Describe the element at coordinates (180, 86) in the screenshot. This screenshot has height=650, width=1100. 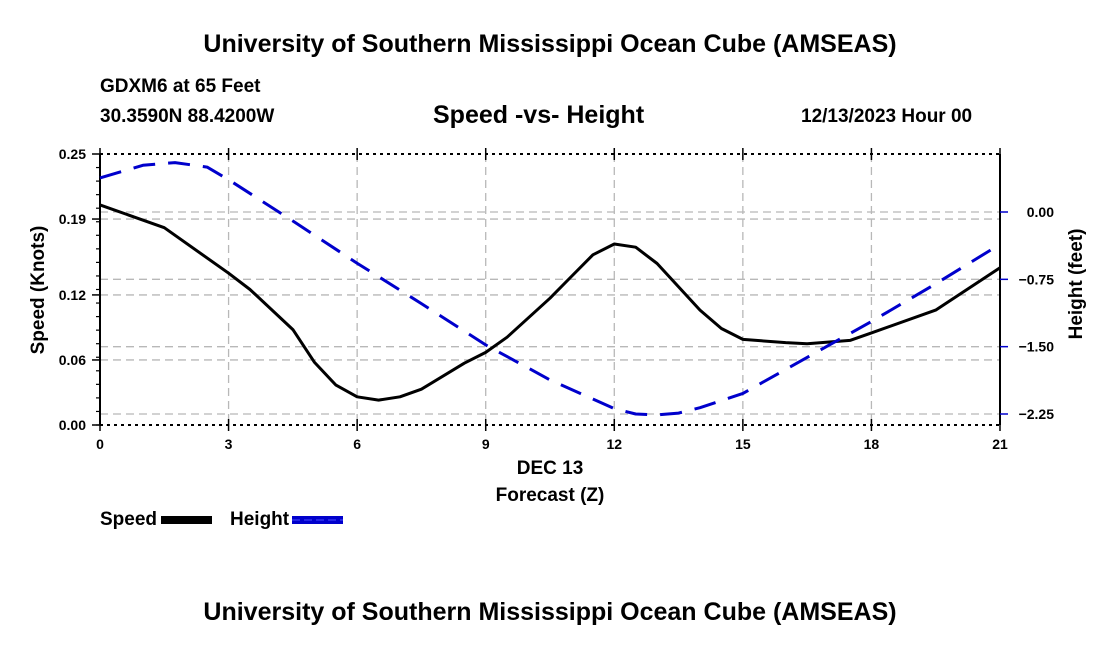
I see `station-label: GDXM6 at 65 Feet` at that location.